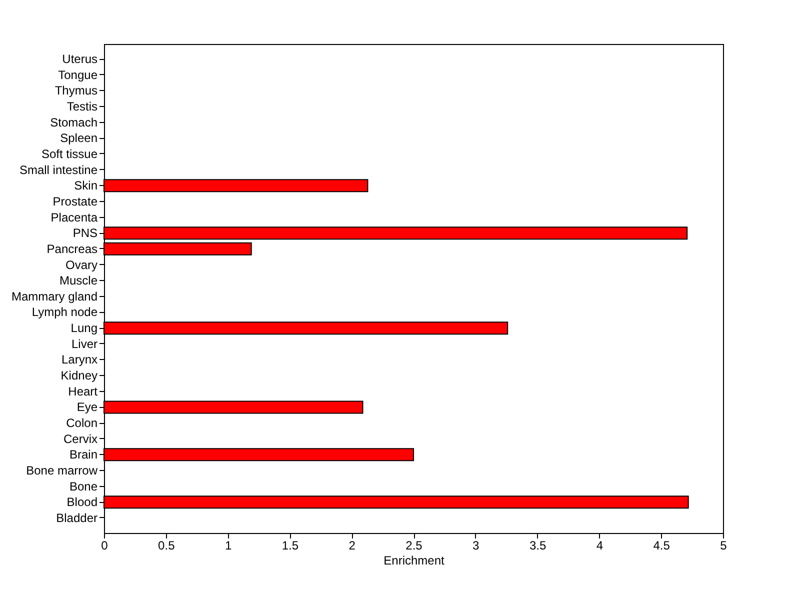 Image resolution: width=800 pixels, height=599 pixels. I want to click on y-tick-label: Stomach, so click(74, 122).